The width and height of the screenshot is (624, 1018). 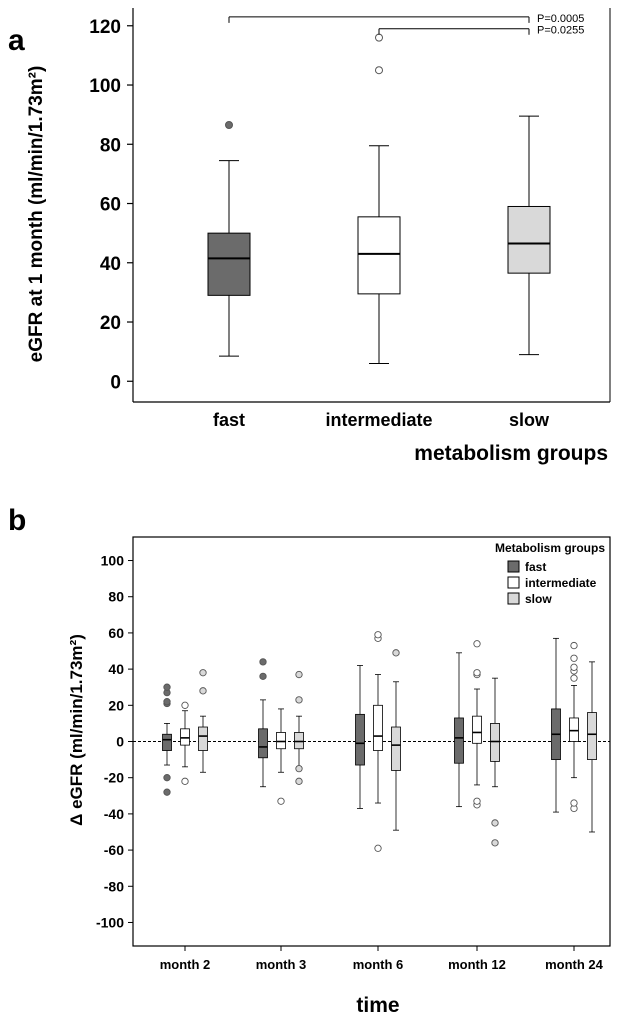 What do you see at coordinates (114, 886) in the screenshot?
I see `panel-b-y-tick-label: -80` at bounding box center [114, 886].